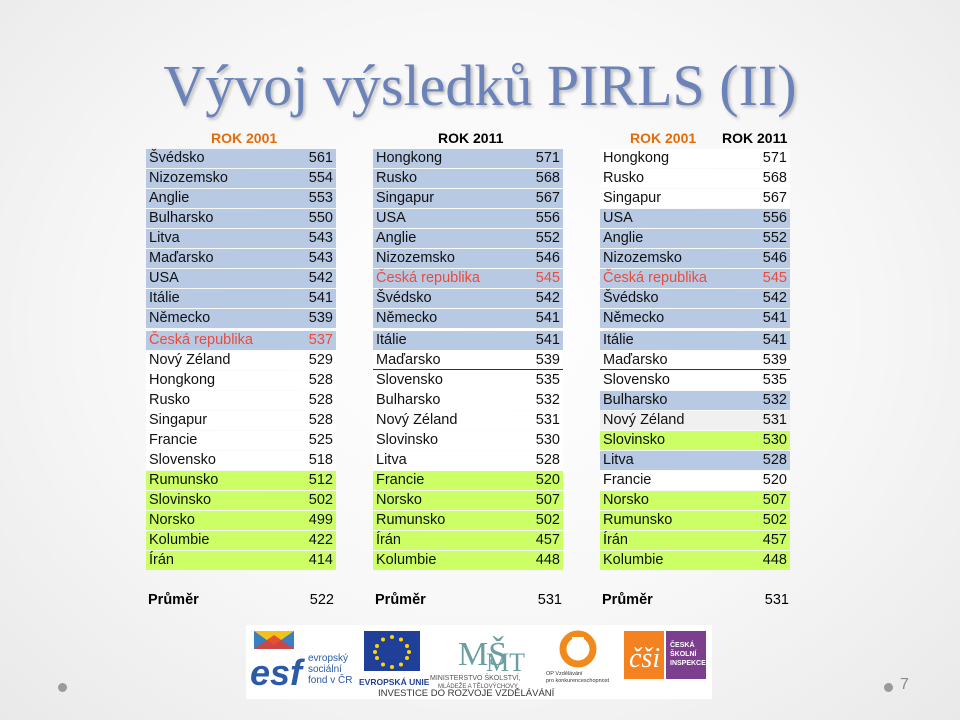 The image size is (960, 720). What do you see at coordinates (468, 380) in the screenshot?
I see `table-row: Slovensko 535` at bounding box center [468, 380].